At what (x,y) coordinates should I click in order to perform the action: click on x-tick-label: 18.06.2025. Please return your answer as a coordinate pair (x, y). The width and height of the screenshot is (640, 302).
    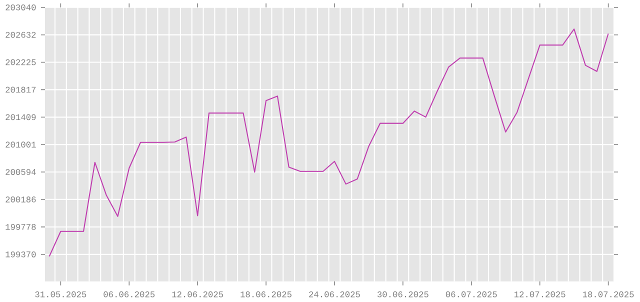
    Looking at the image, I should click on (266, 295).